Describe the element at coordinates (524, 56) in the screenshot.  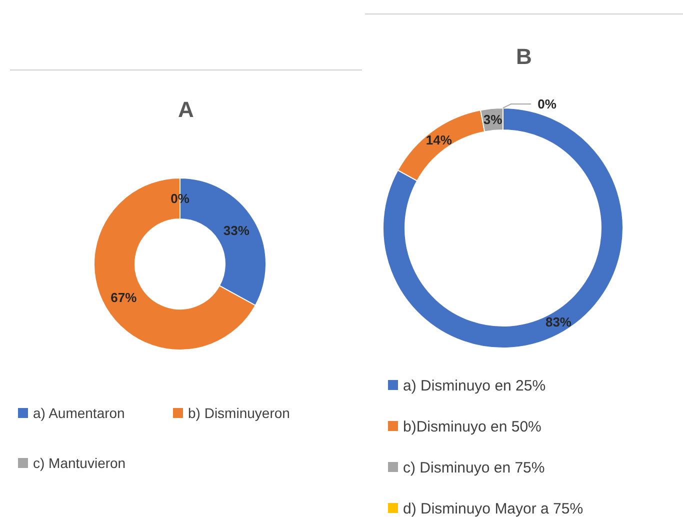
I see `chart-title: B` at that location.